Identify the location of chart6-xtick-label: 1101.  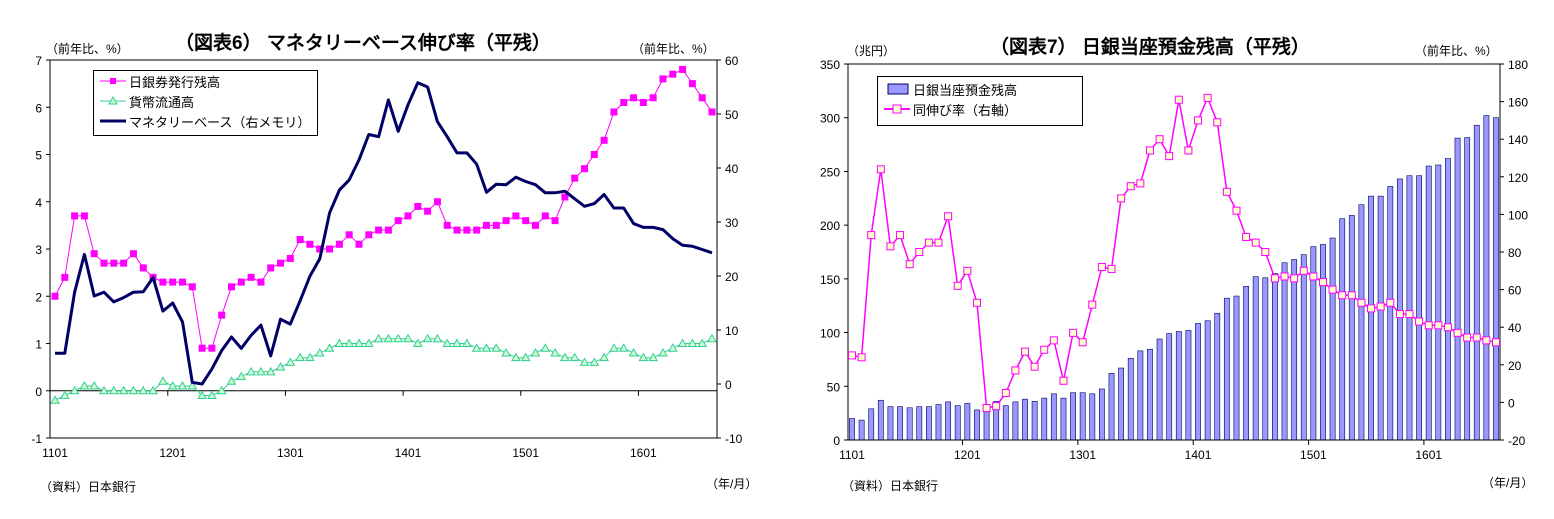
(55, 453).